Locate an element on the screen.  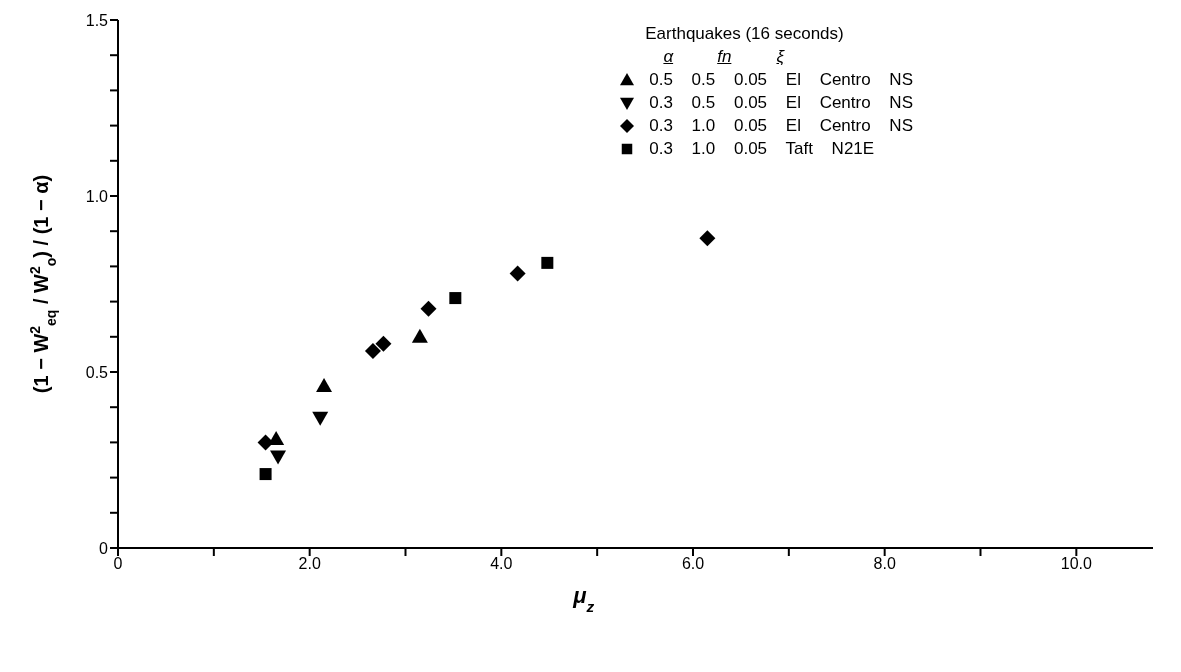
x-tick-label: 2.0 is located at coordinates (309, 564).